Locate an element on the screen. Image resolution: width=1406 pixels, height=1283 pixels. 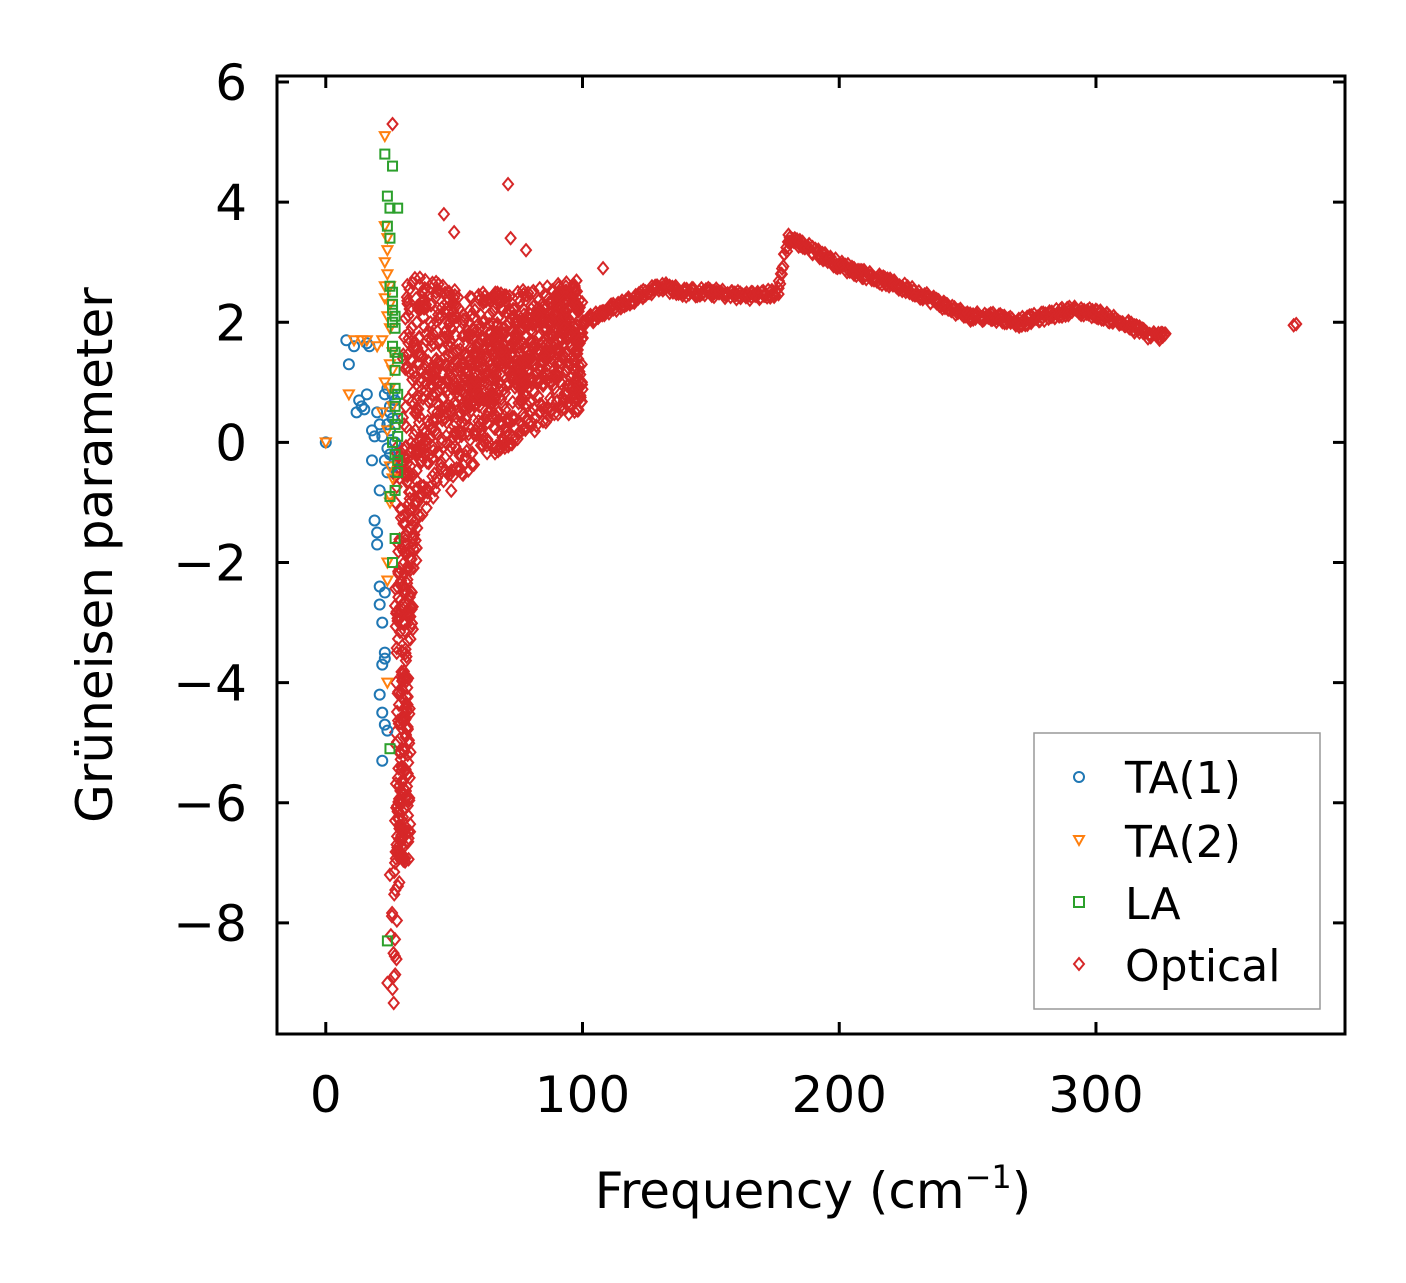
y-tick-label: 2 is located at coordinates (231, 323).